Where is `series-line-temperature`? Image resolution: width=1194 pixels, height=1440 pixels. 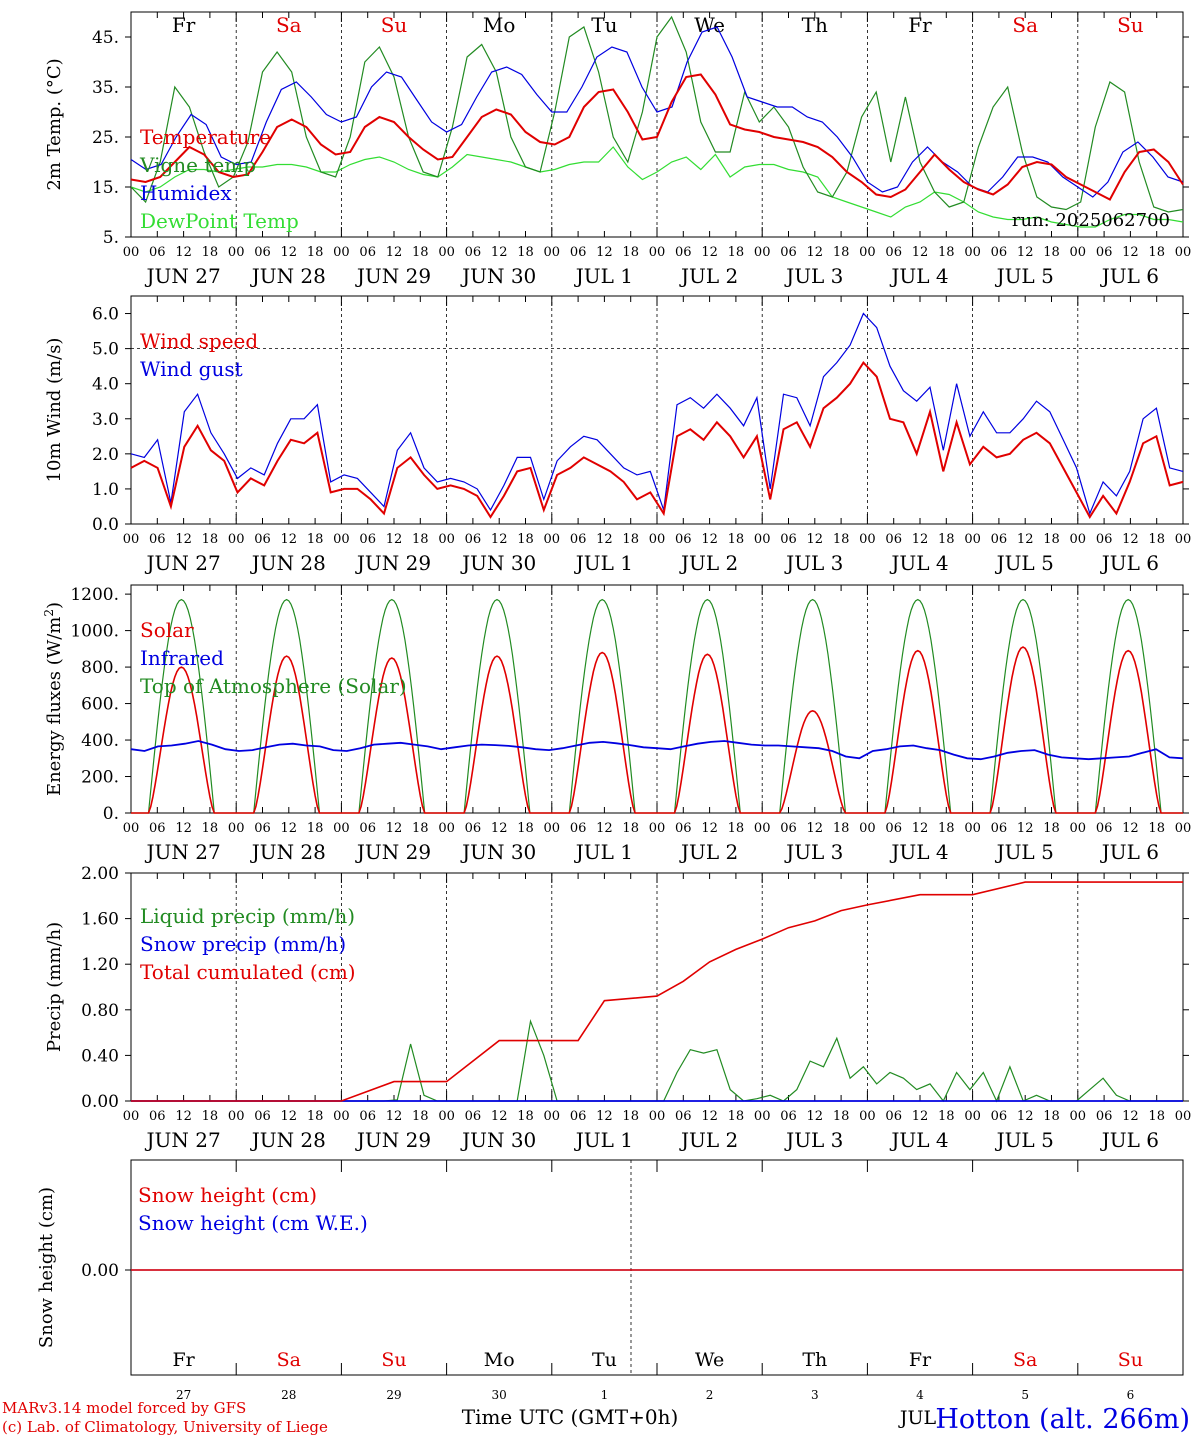 series-line-temperature is located at coordinates (657, 137).